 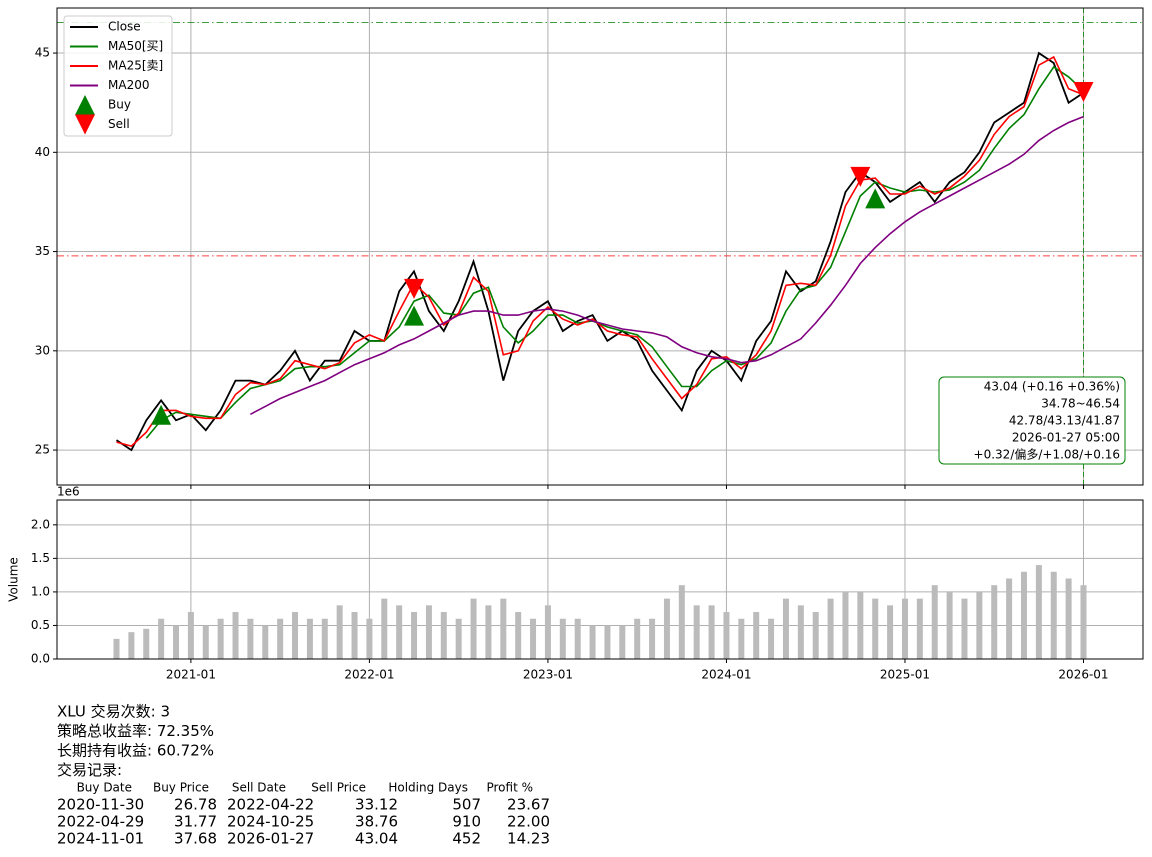 What do you see at coordinates (42, 450) in the screenshot?
I see `y-tick-label: 25` at bounding box center [42, 450].